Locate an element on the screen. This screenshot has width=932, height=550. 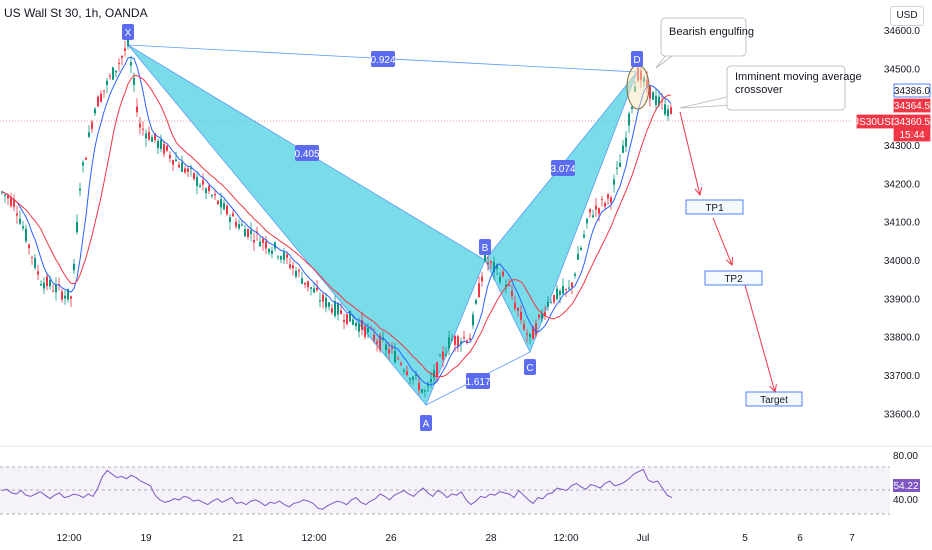
svg-text: A is located at coordinates (426, 424).